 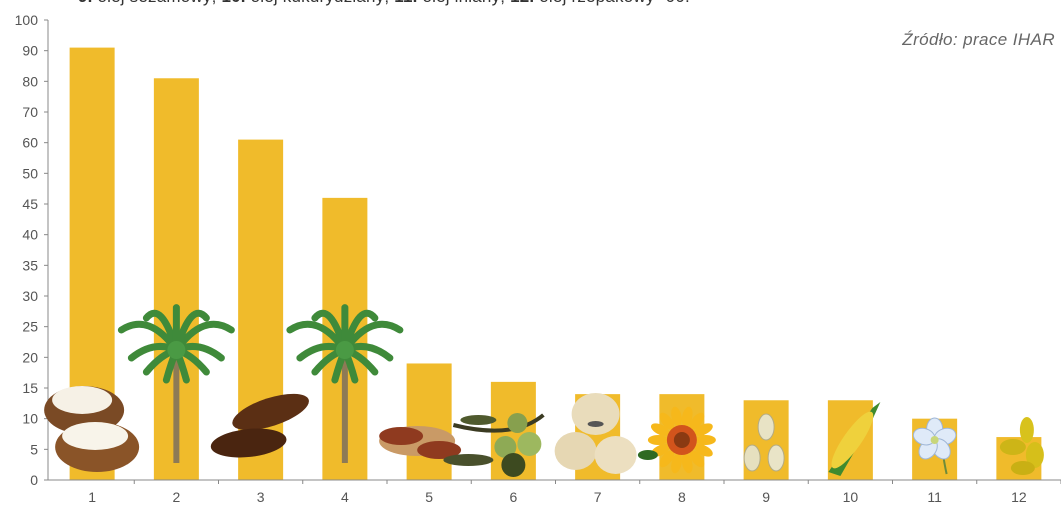 I want to click on y-tick-label: 30, so click(x=30, y=296).